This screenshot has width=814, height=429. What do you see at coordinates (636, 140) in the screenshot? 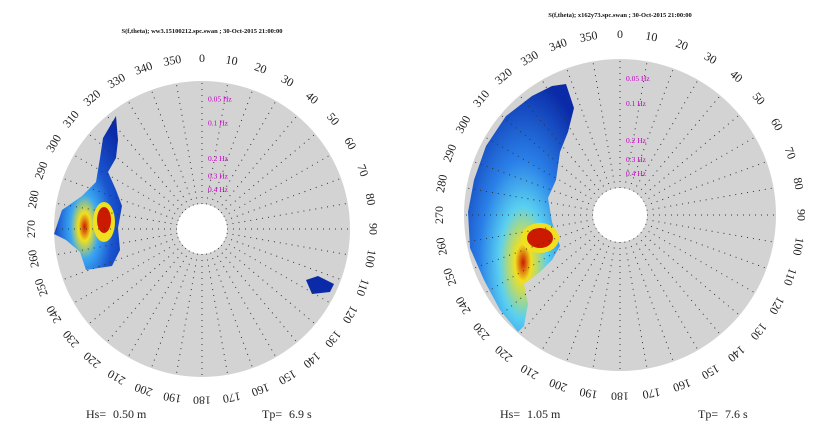
I see `ring-label: 0.2 Hz` at bounding box center [636, 140].